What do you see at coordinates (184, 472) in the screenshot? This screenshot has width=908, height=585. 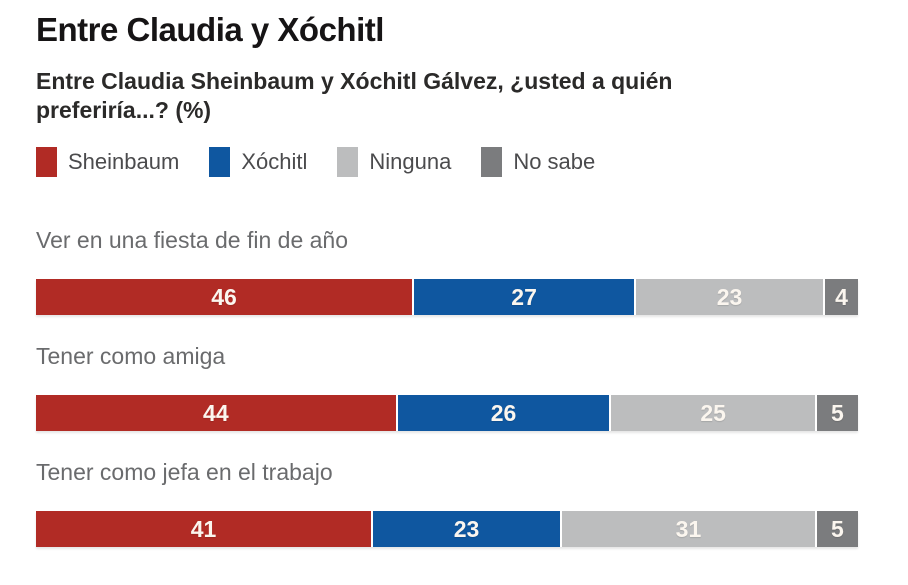 I see `row-label: Tener como jefa en el trabajo` at bounding box center [184, 472].